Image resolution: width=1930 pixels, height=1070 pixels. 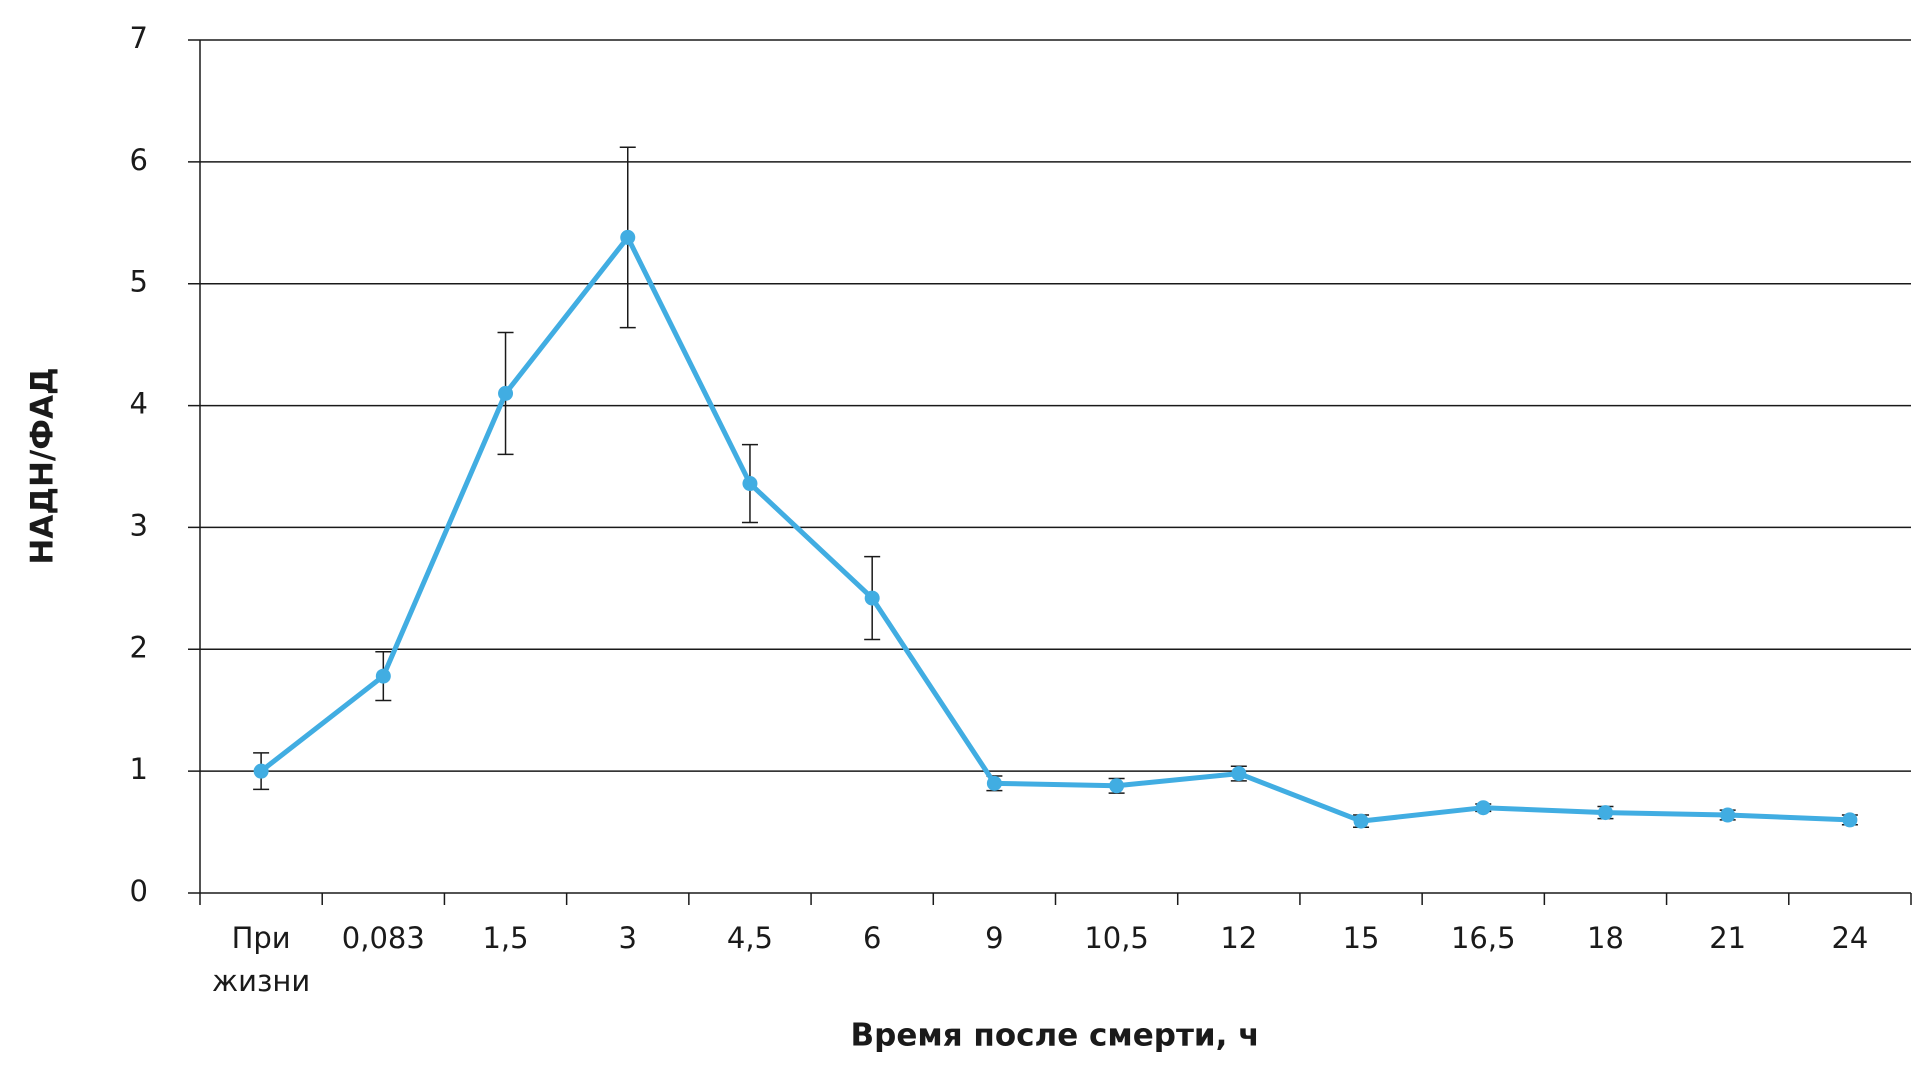 What do you see at coordinates (1361, 938) in the screenshot?
I see `x-tick-label: 15` at bounding box center [1361, 938].